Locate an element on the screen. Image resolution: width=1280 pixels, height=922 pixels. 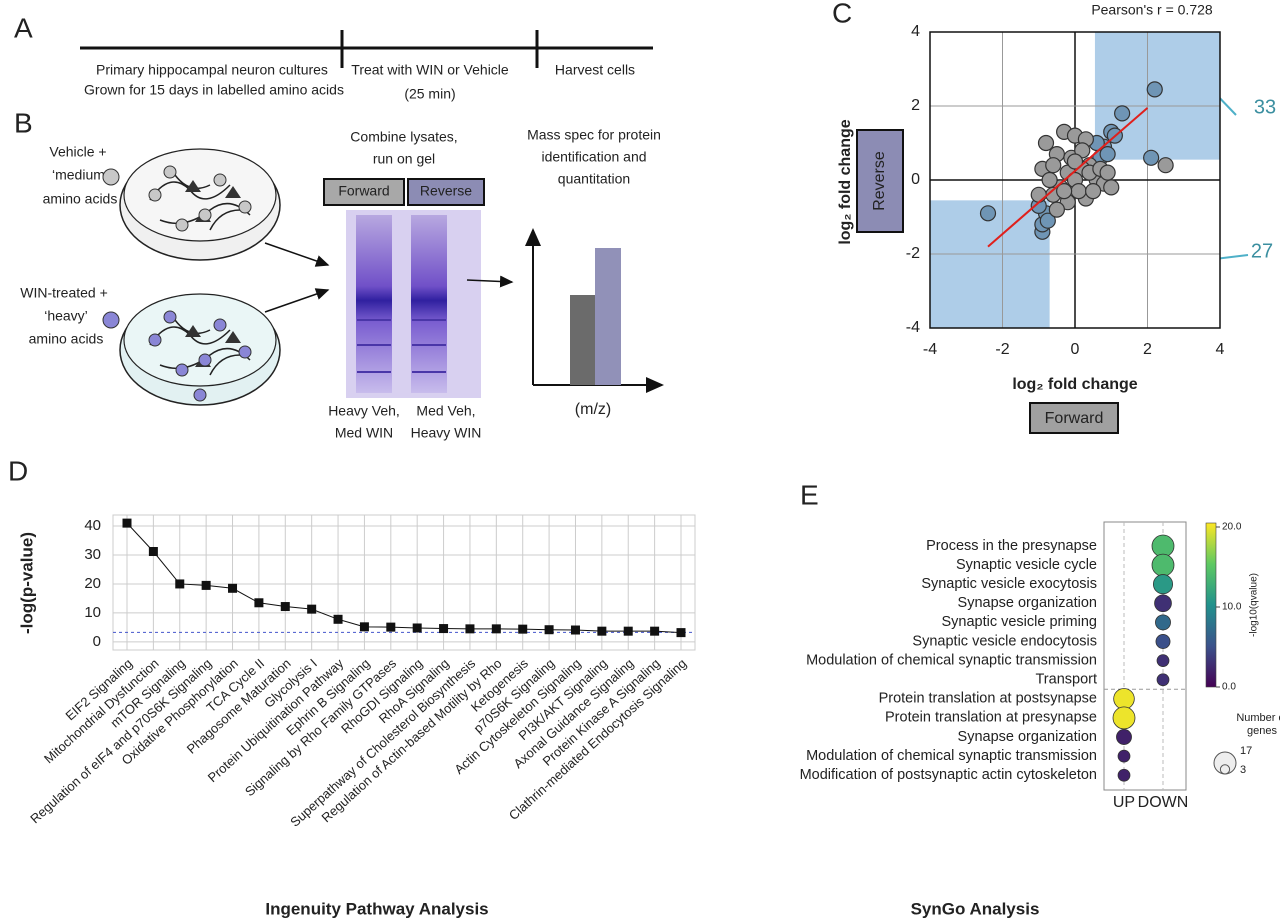
y-tick-label: Synaptic vesicle endocytosis is located at coordinates (1004, 641).